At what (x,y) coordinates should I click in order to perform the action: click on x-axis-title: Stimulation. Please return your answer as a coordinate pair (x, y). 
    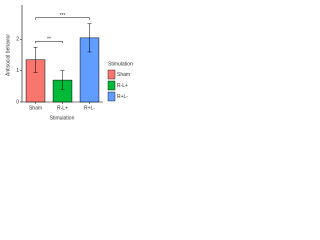
    Looking at the image, I should click on (62, 118).